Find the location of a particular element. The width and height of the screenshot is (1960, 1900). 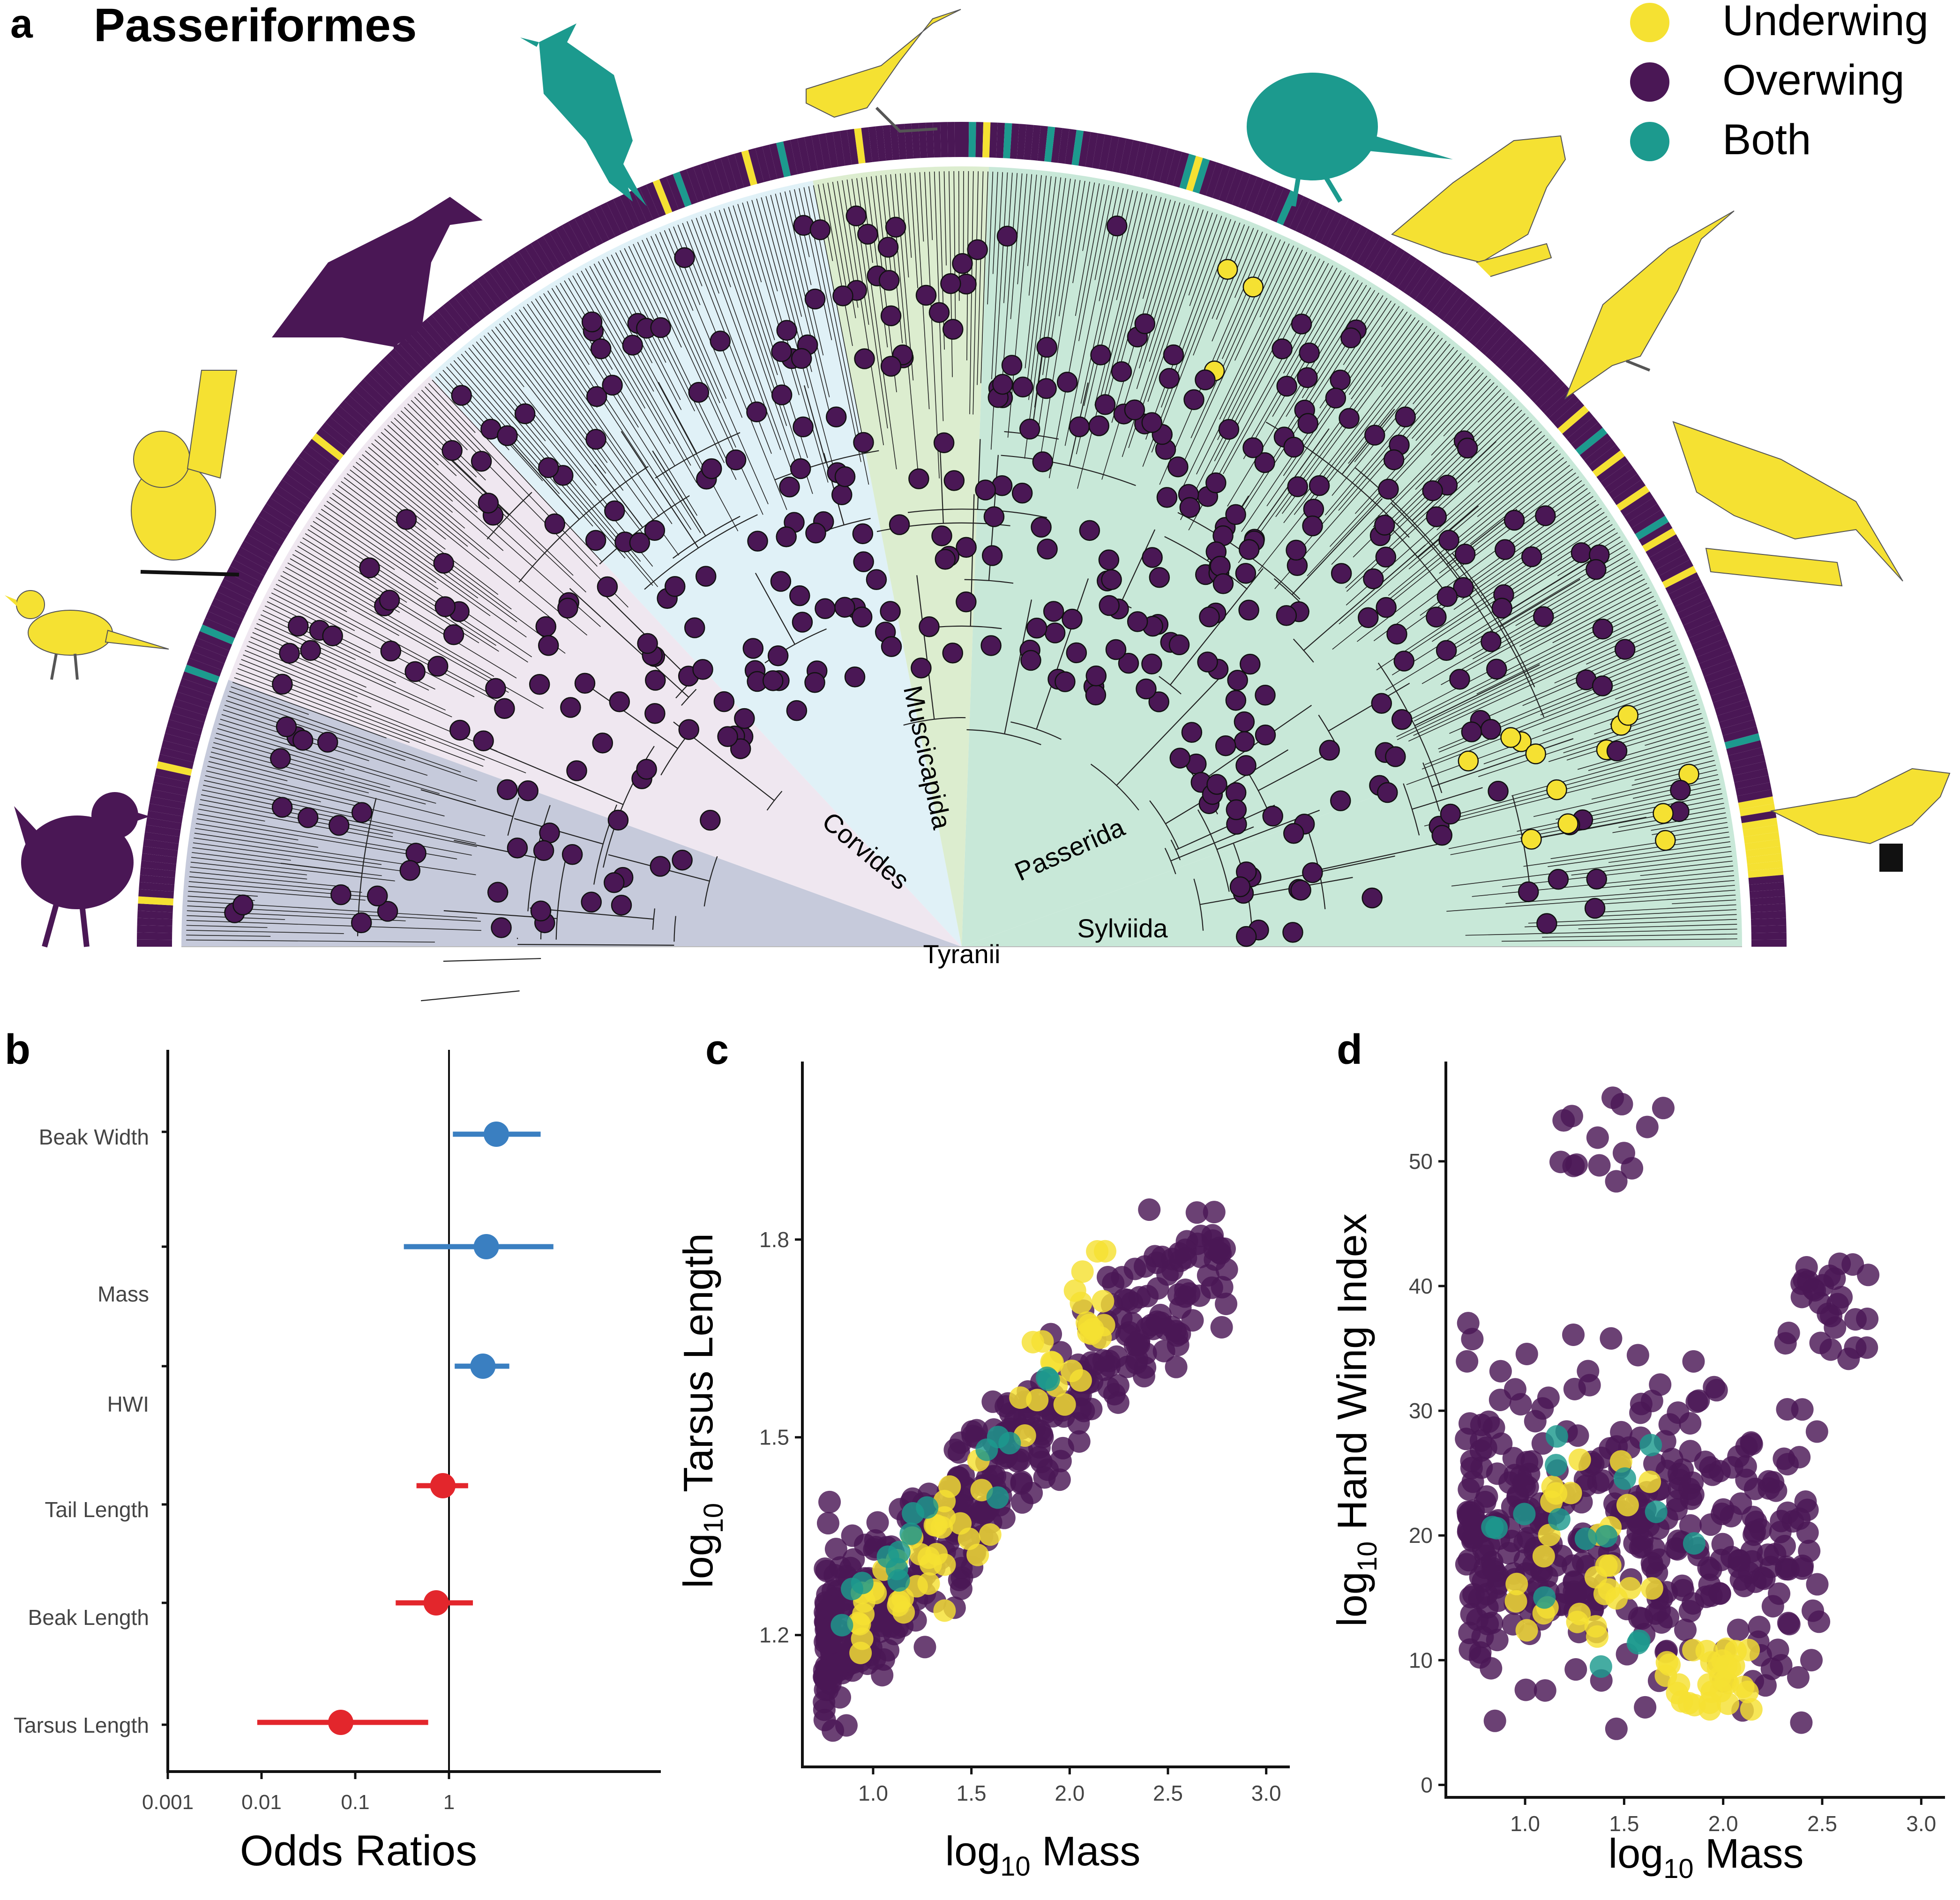

forest-x-ticks: 0.001 0.01 0.1 1 is located at coordinates (299, 1793).